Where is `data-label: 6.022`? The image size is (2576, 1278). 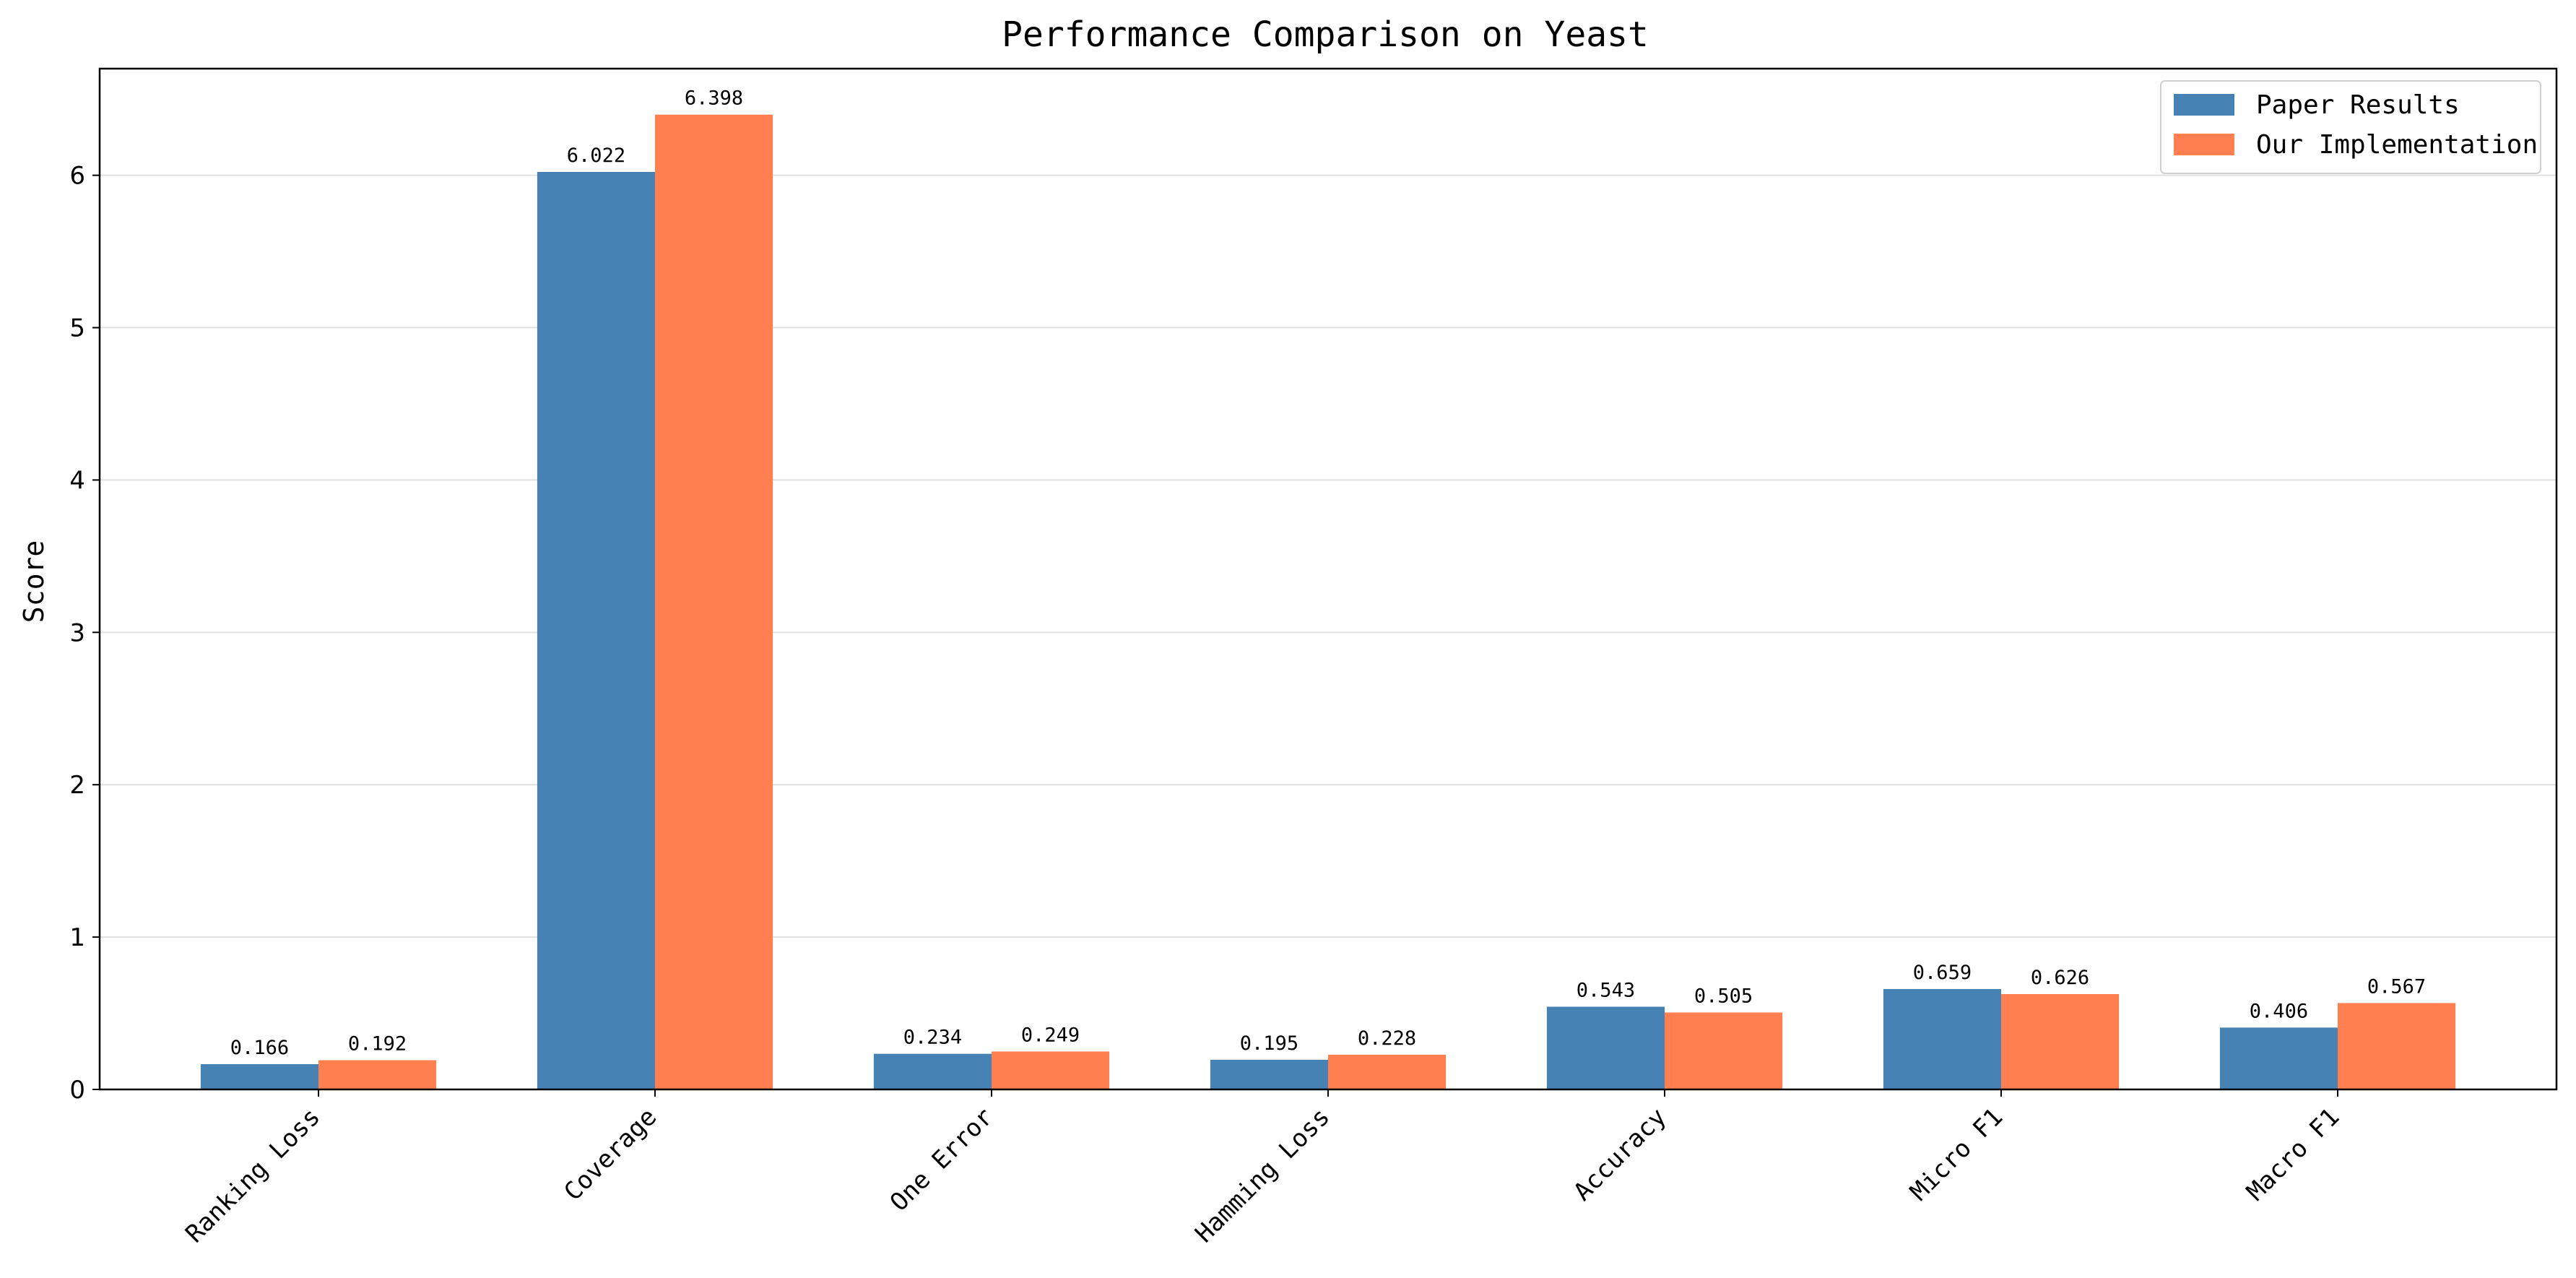
data-label: 6.022 is located at coordinates (596, 155).